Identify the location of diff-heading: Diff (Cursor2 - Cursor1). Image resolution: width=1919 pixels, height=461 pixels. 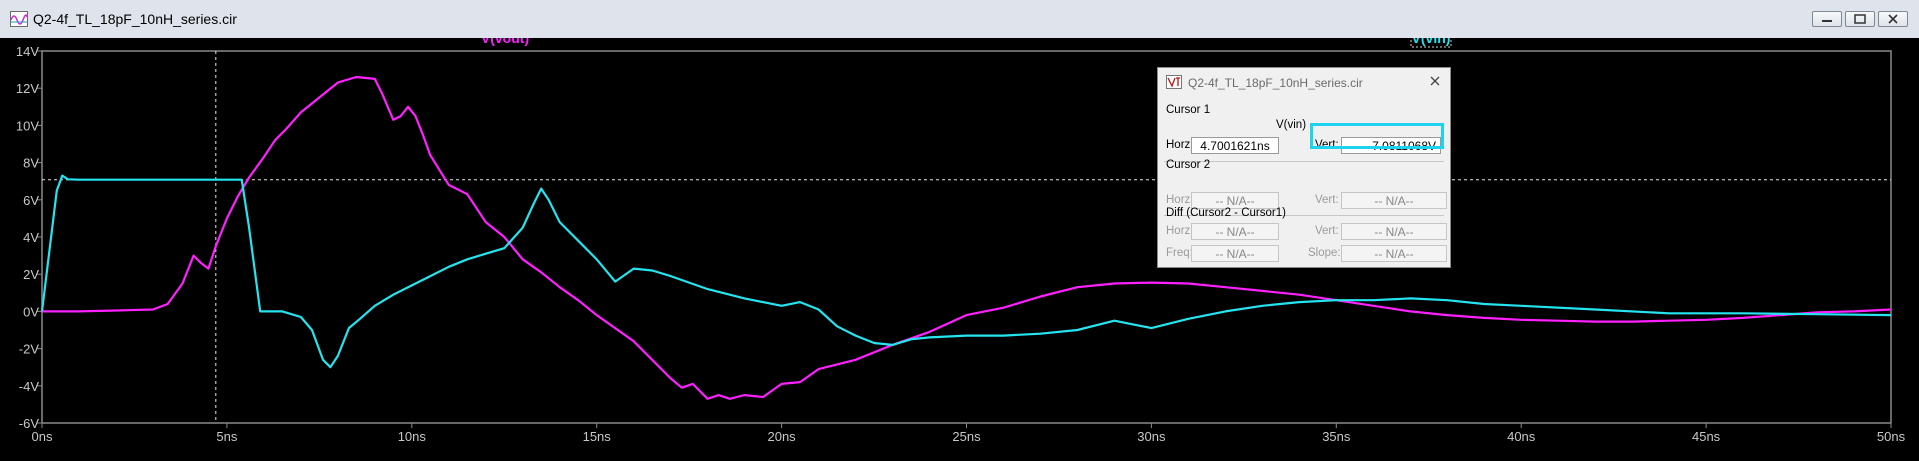
(1226, 213).